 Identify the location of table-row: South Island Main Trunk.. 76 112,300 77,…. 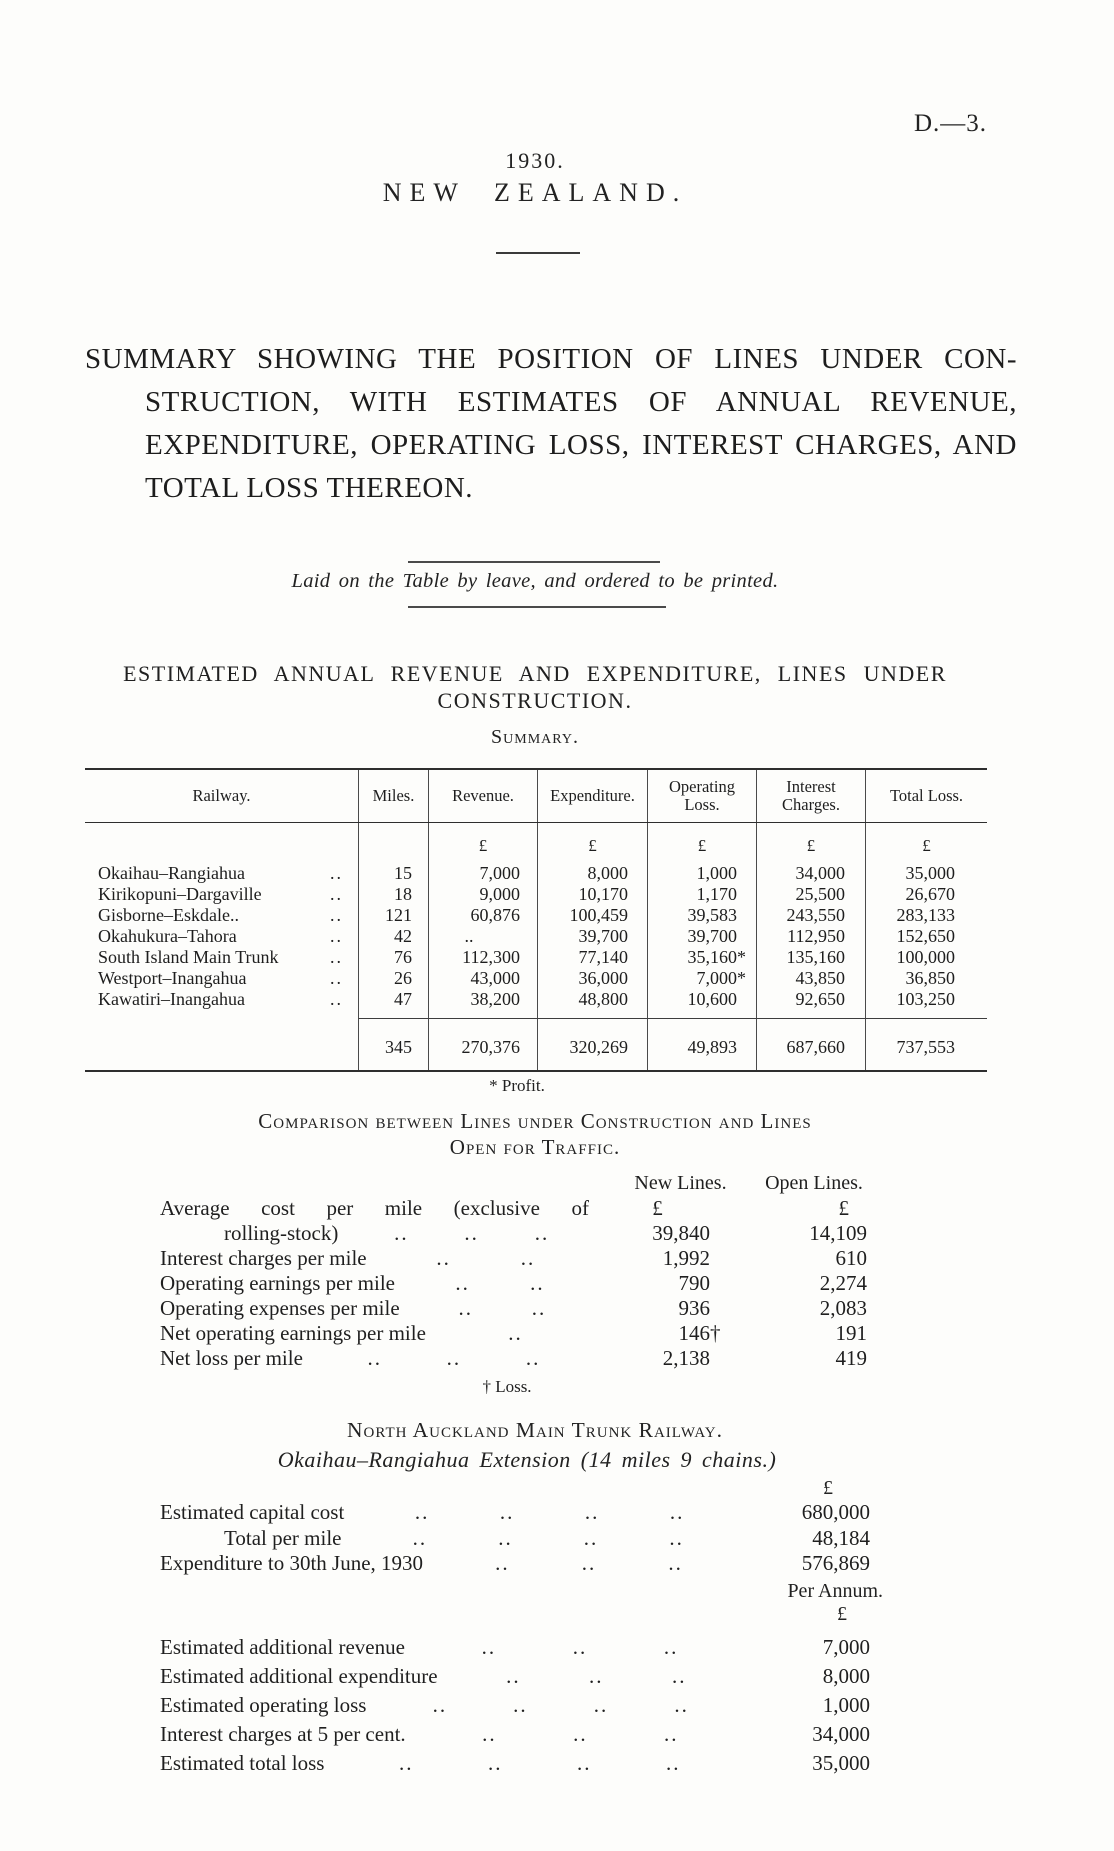
(536, 957).